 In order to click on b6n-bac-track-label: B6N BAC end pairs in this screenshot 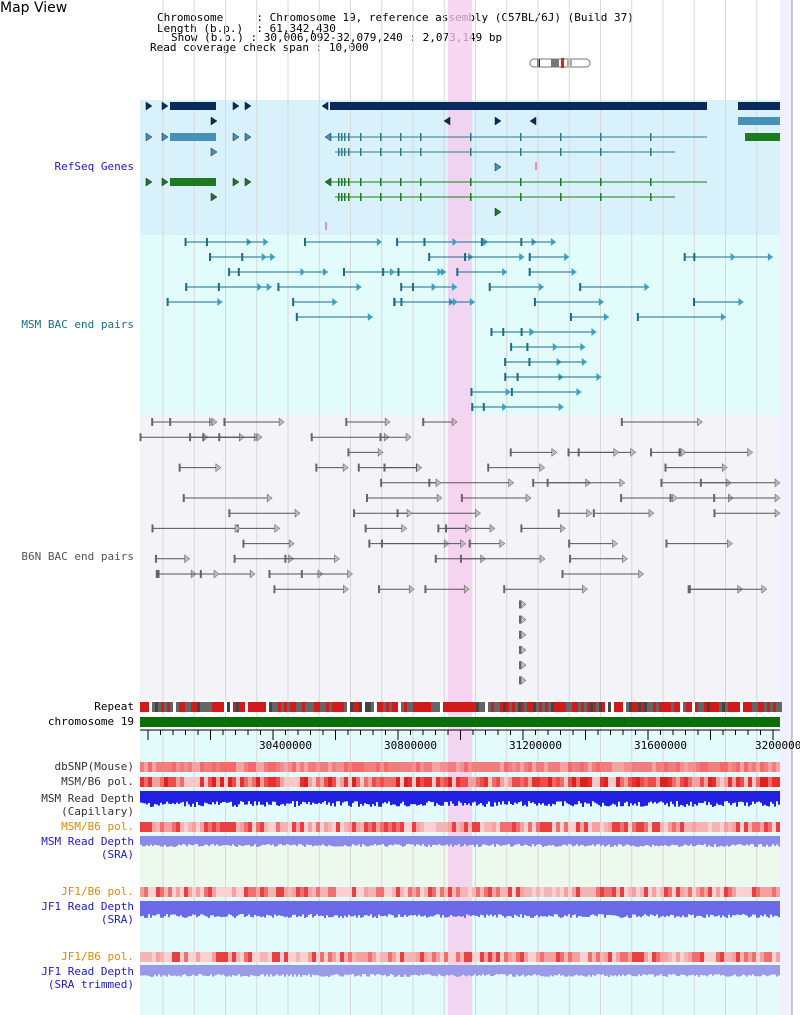, I will do `click(77, 556)`.